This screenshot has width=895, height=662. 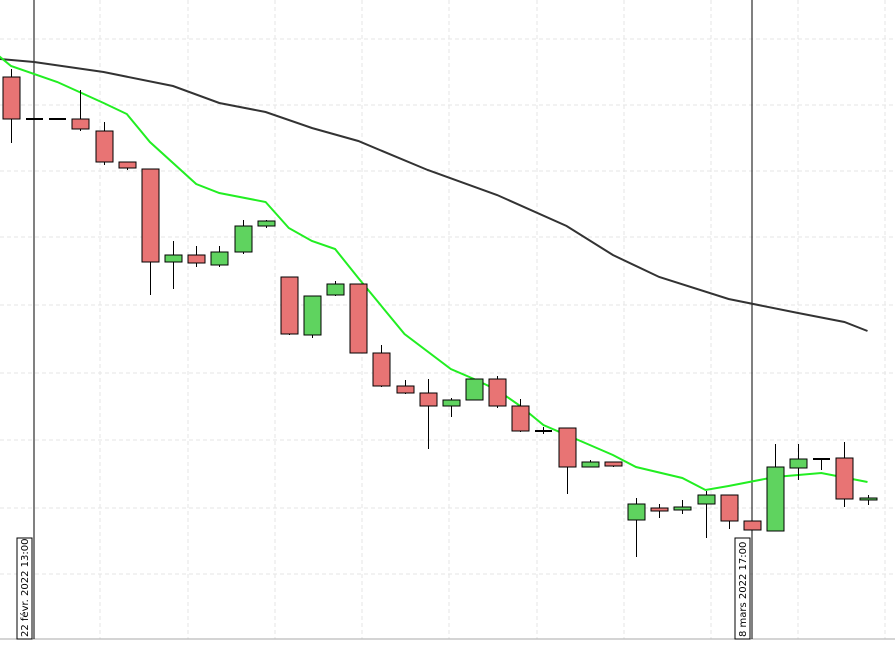 I want to click on time-marker-label: 22 févr. 2022 13:00, so click(x=25, y=588).